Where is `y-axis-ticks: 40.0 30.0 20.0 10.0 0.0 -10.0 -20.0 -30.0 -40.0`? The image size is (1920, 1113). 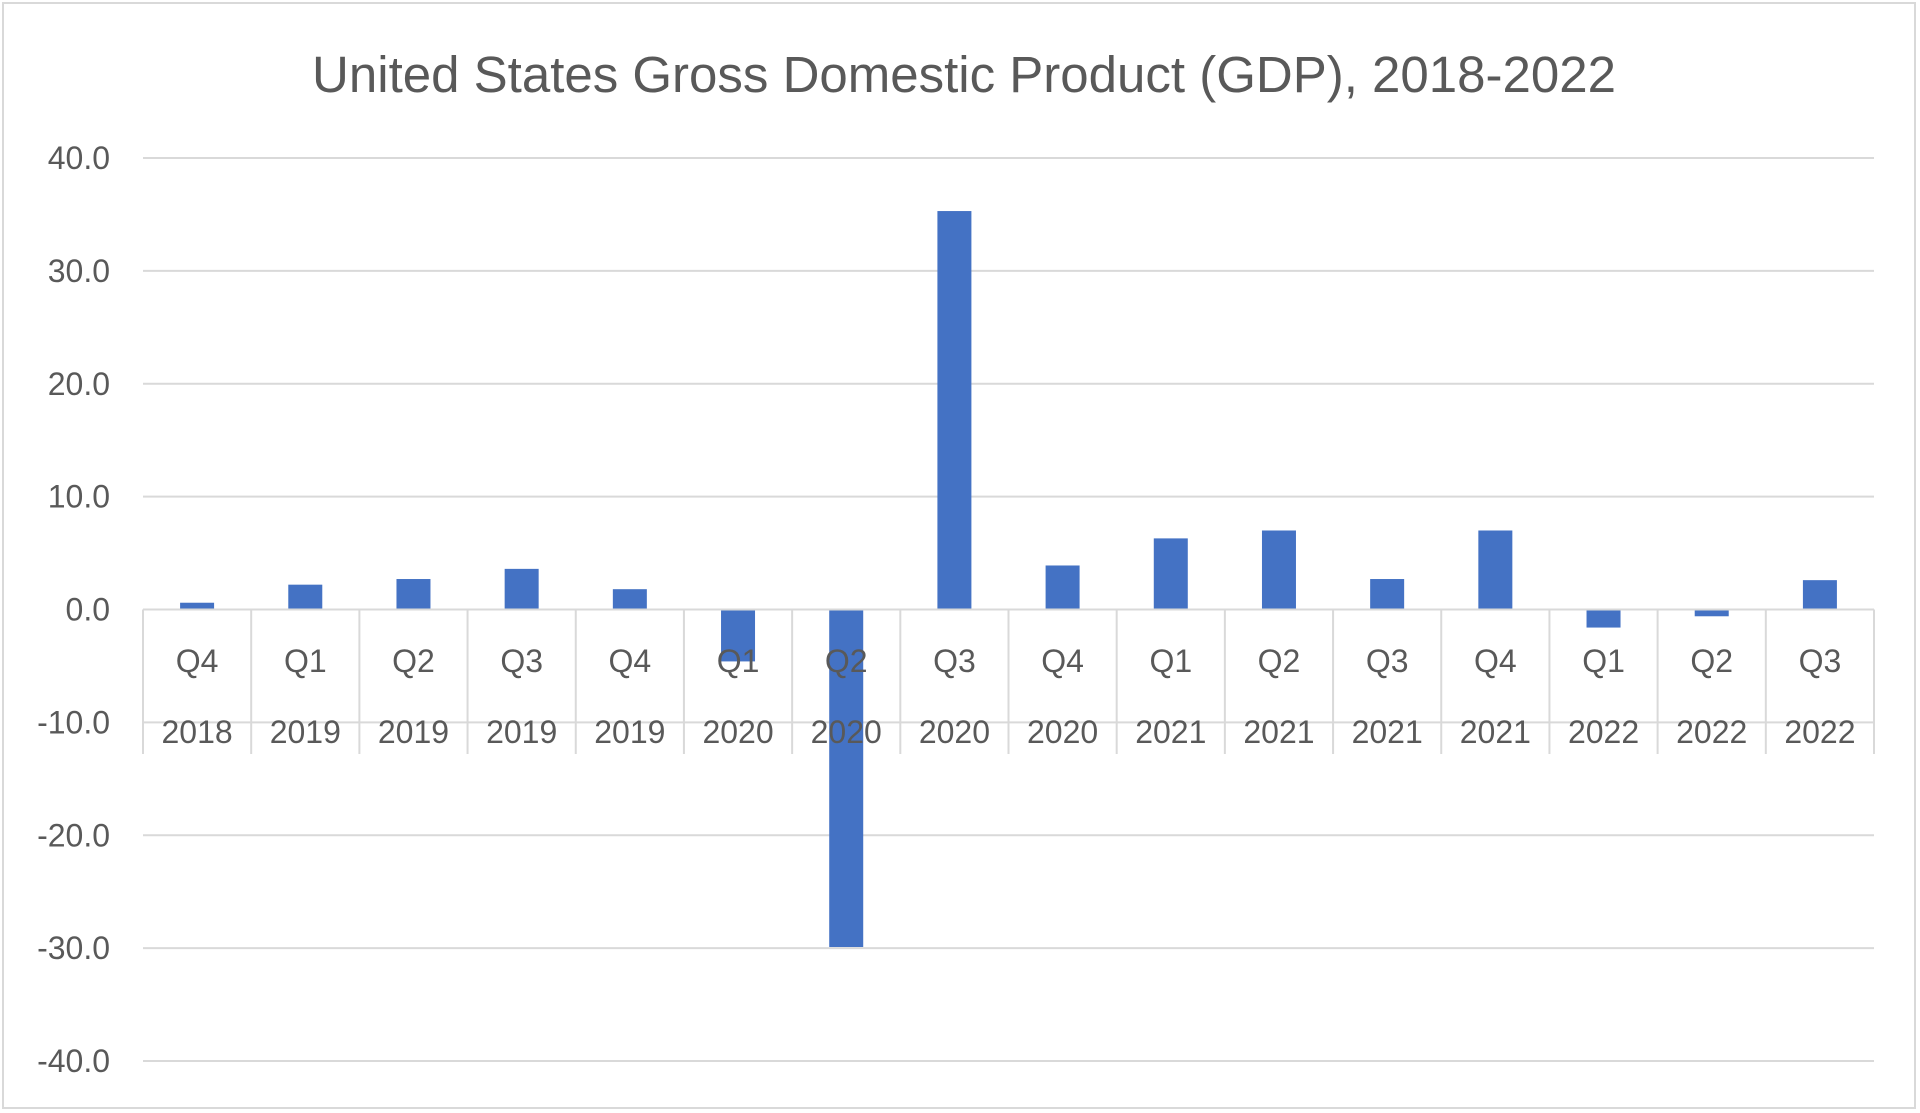 y-axis-ticks: 40.0 30.0 20.0 10.0 0.0 -10.0 -20.0 -30.0 -40.0 is located at coordinates (73, 609).